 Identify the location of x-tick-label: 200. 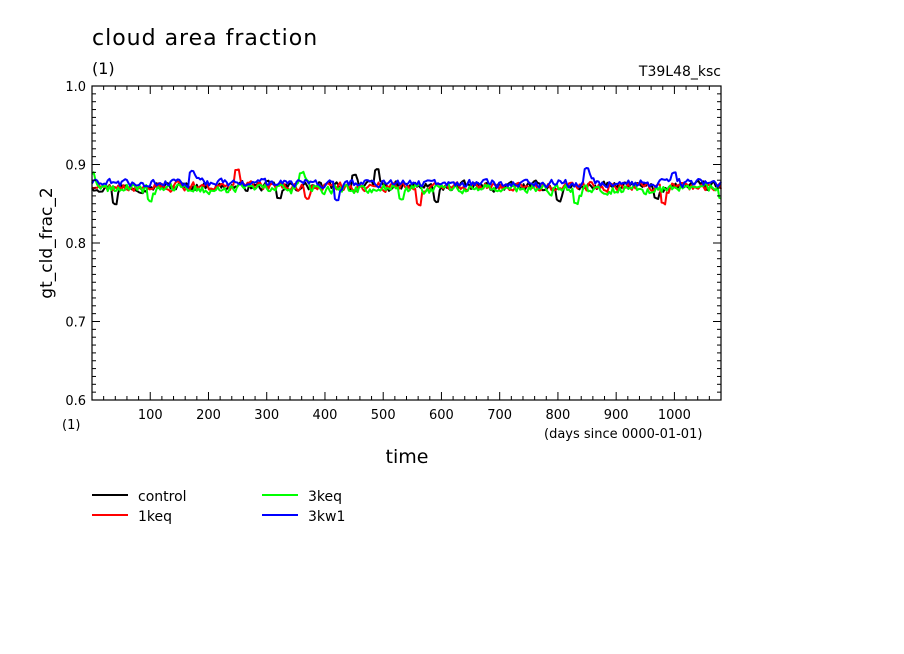
(208, 415).